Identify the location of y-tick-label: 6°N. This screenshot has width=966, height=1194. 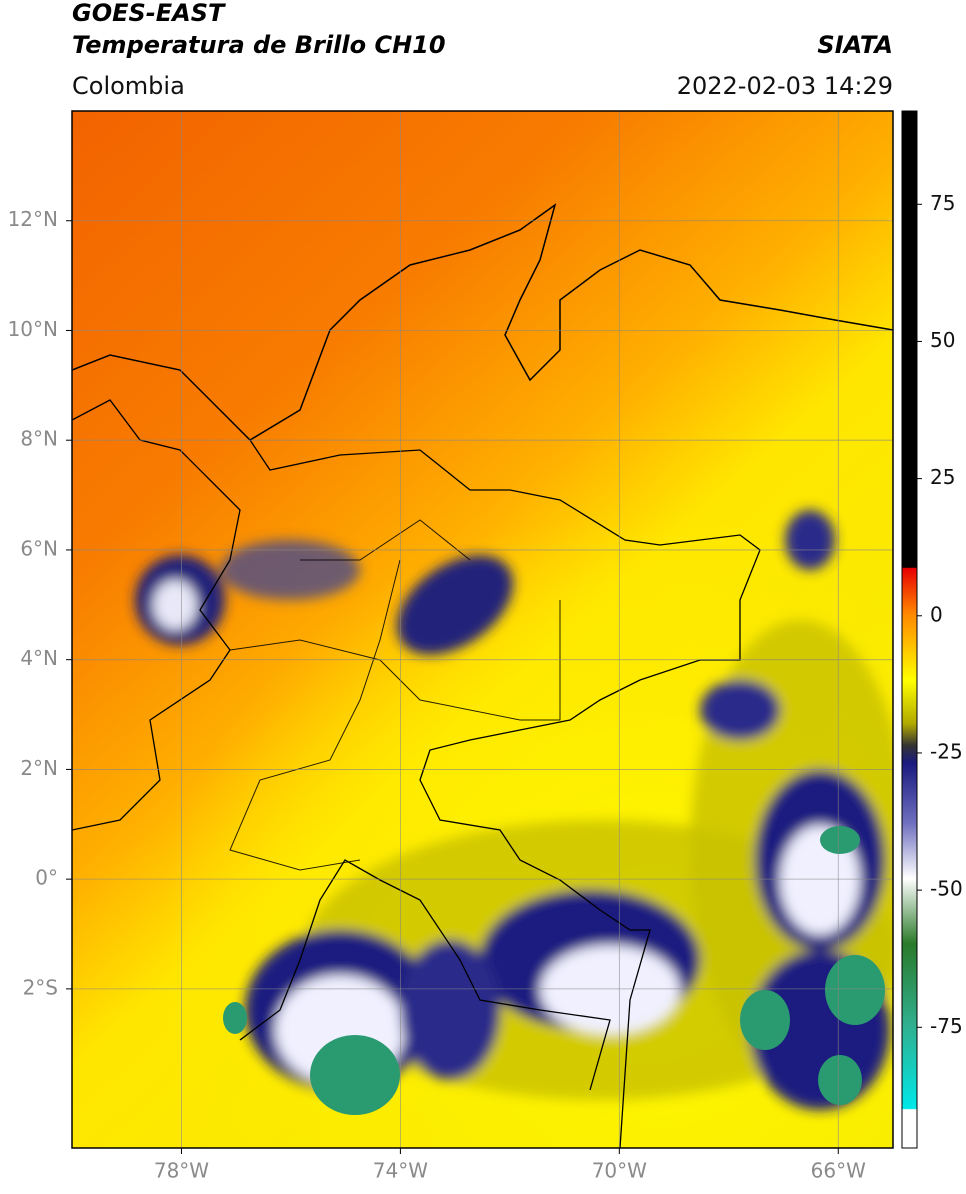
(39, 548).